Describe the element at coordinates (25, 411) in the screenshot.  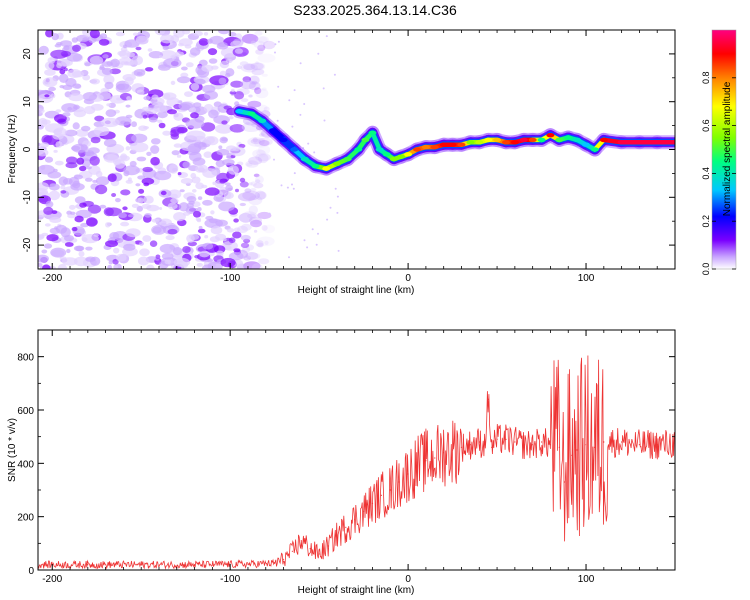
I see `snr-y-tick-label: 600` at that location.